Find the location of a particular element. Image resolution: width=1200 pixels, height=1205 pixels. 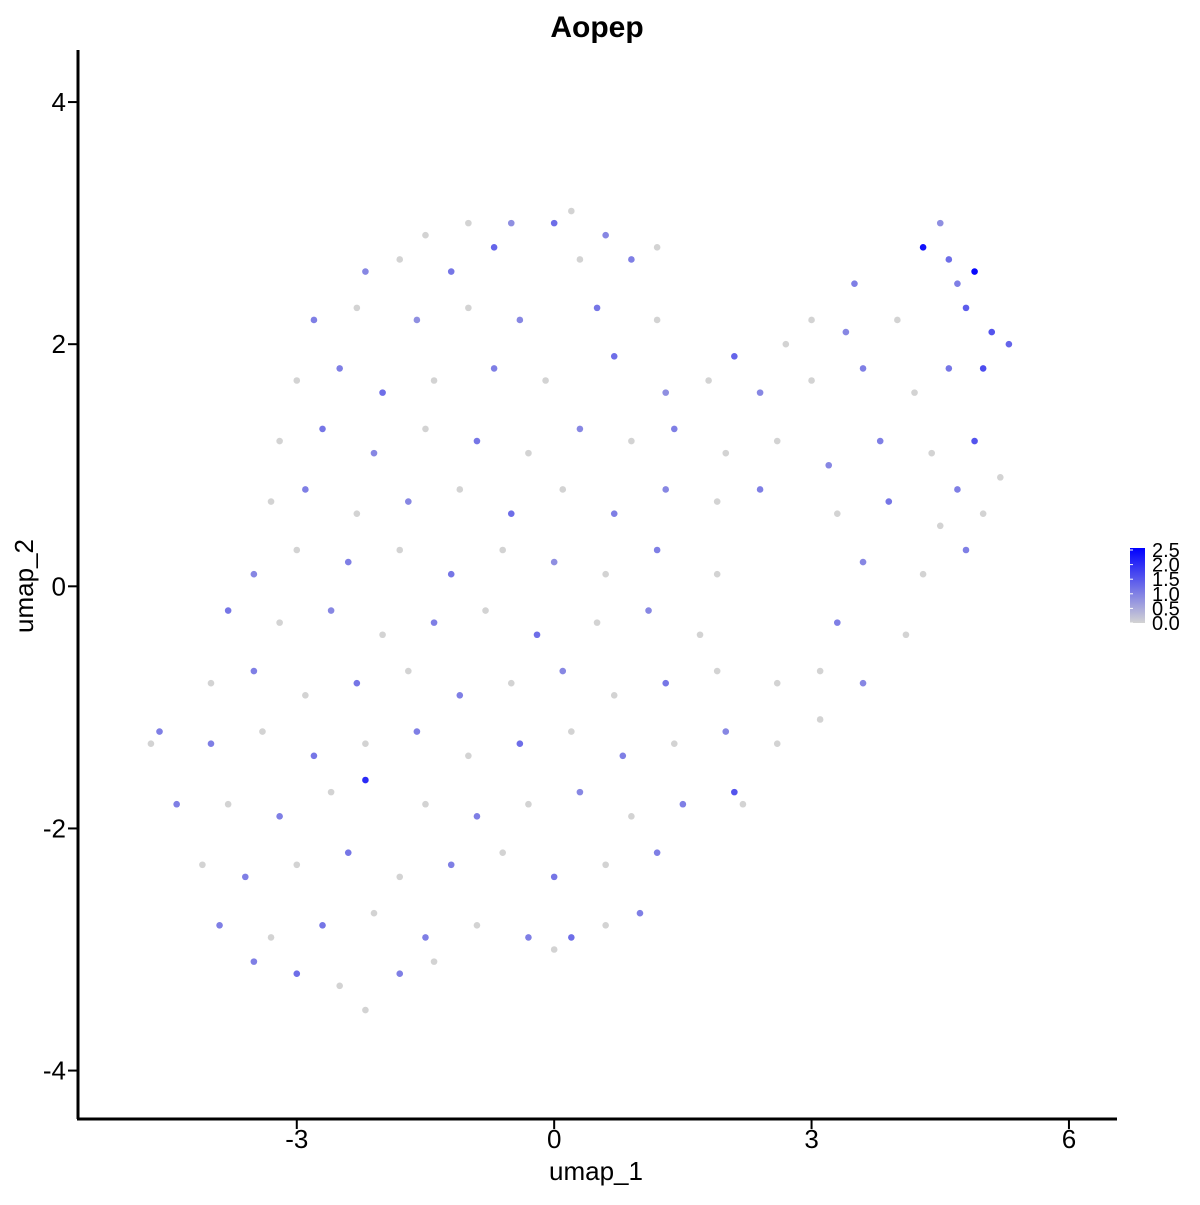

x-tick-label: 6 is located at coordinates (1069, 1139).